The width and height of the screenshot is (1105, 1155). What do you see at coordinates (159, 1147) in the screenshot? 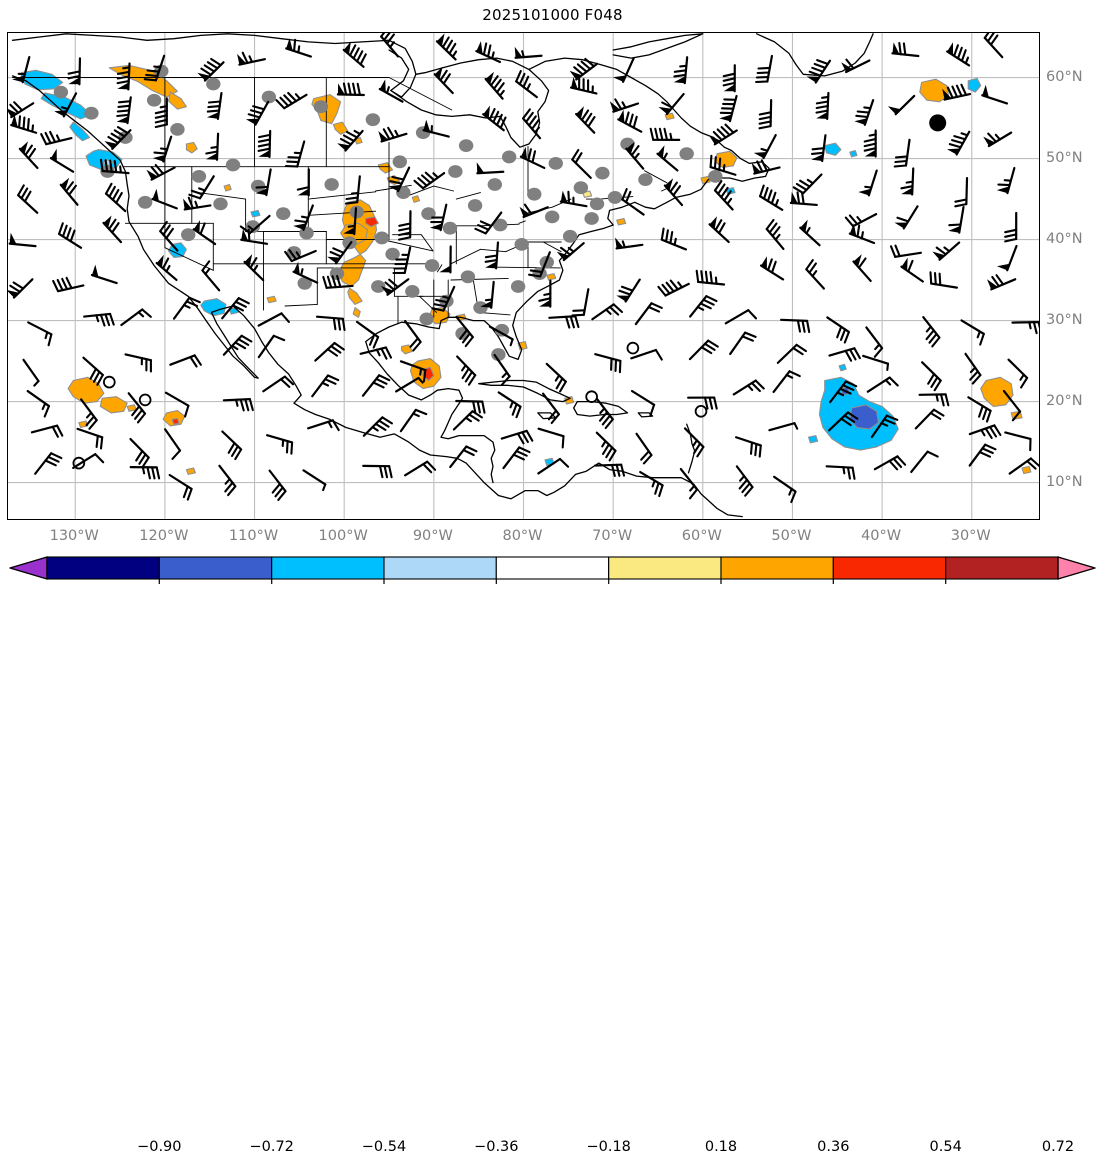
I see `colorbar-tick-label: −0.90` at bounding box center [159, 1147].